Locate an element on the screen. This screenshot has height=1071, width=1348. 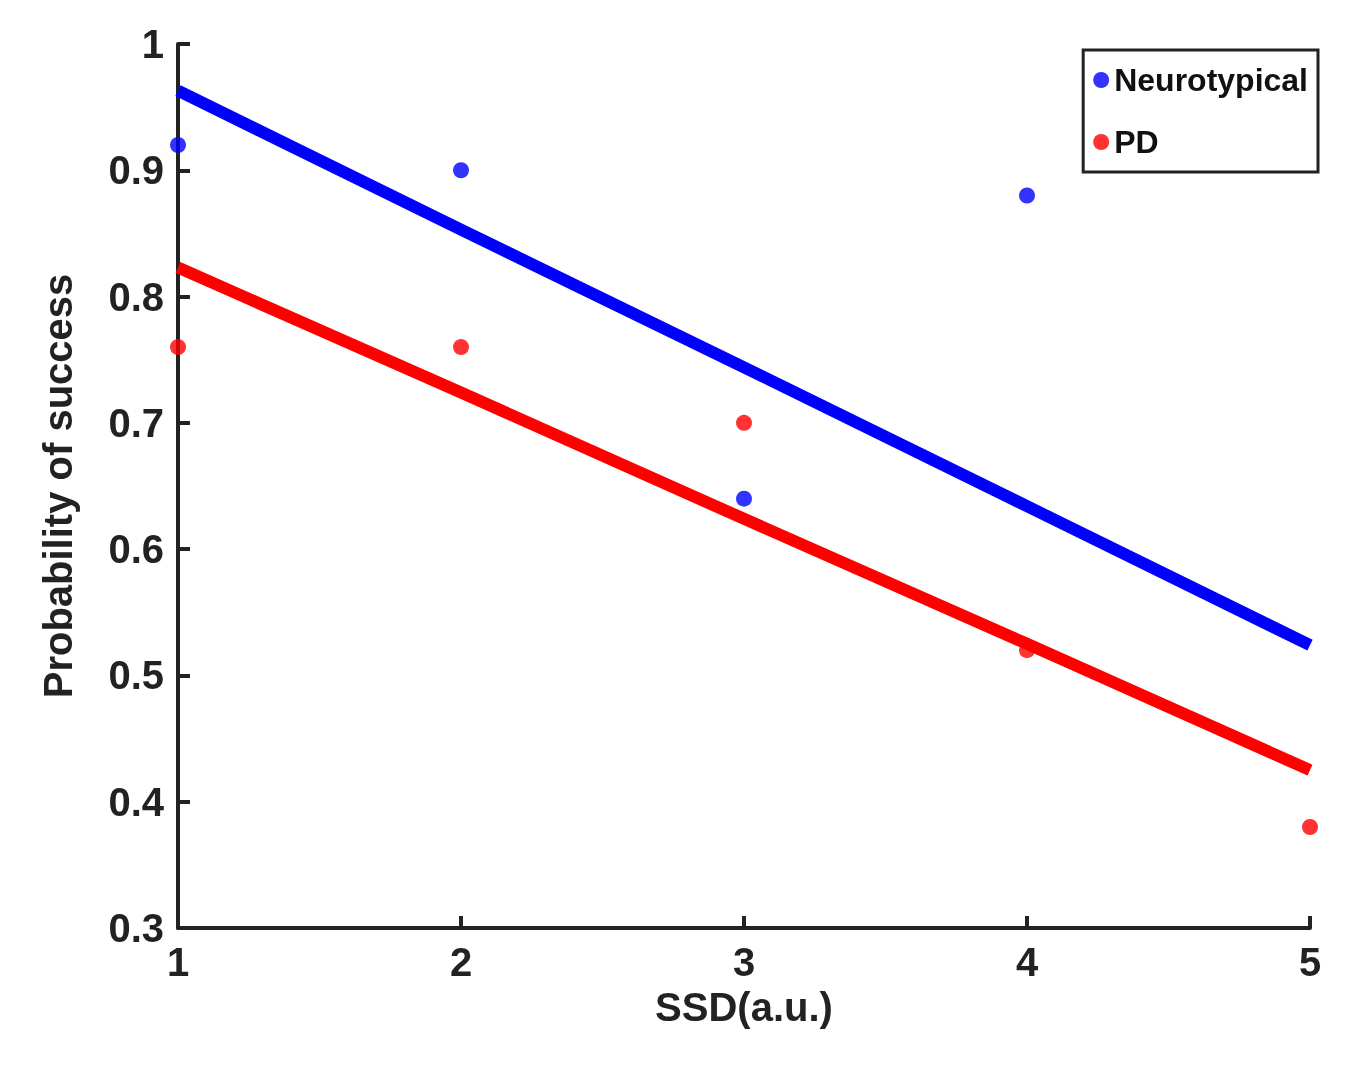
y-tick-label: 0.5 is located at coordinates (136, 675).